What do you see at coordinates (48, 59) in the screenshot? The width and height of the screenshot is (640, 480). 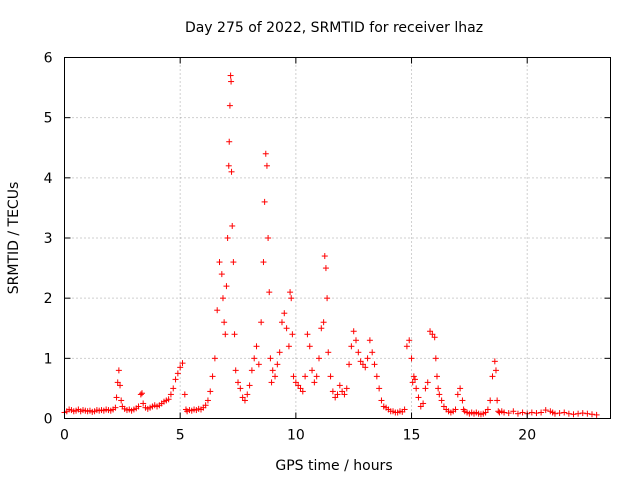 I see `y-tick-label: 6` at bounding box center [48, 59].